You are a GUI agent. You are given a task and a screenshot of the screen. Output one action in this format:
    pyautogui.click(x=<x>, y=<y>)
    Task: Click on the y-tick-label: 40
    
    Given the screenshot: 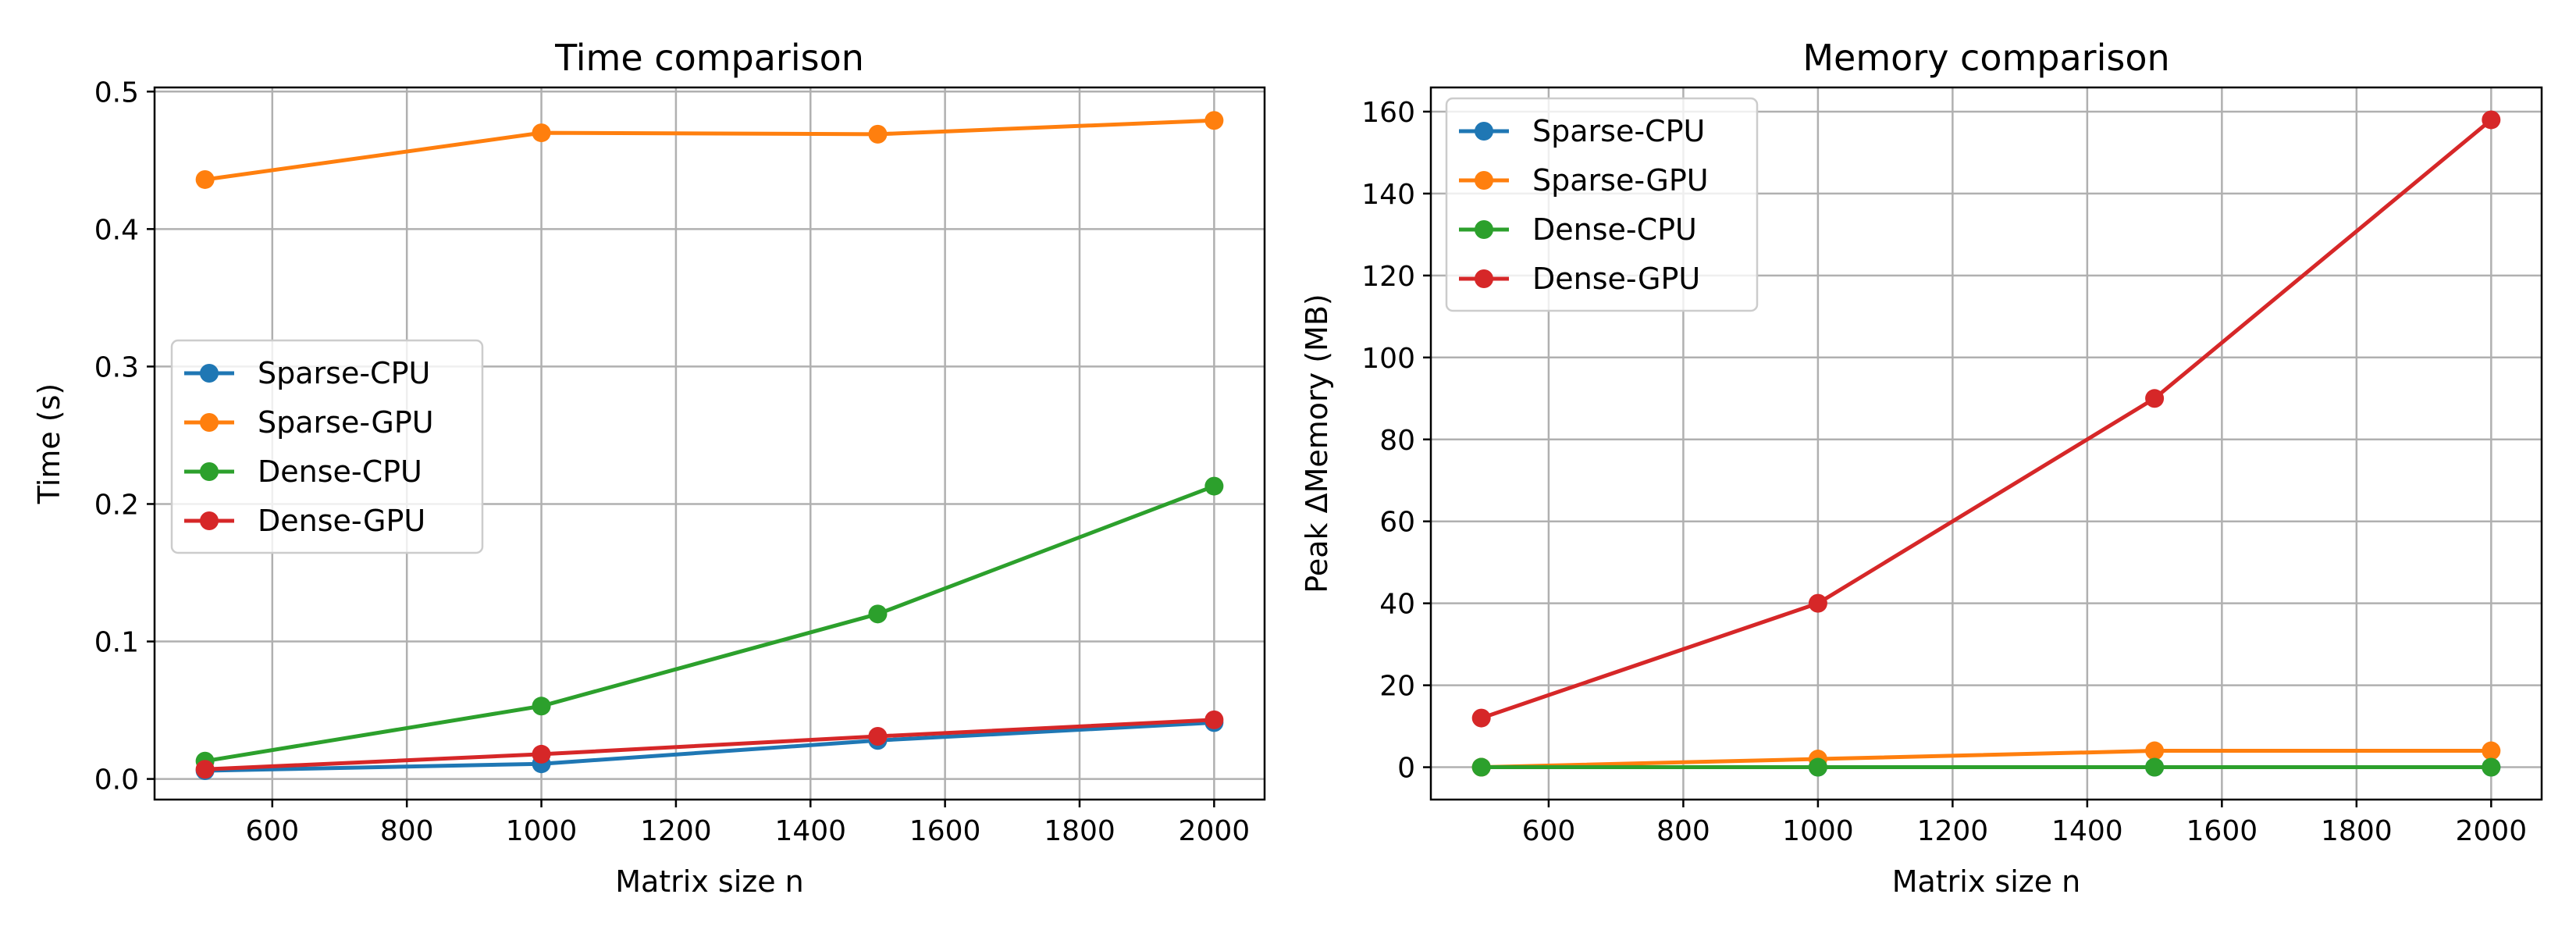 What is the action you would take?
    pyautogui.click(x=1397, y=605)
    